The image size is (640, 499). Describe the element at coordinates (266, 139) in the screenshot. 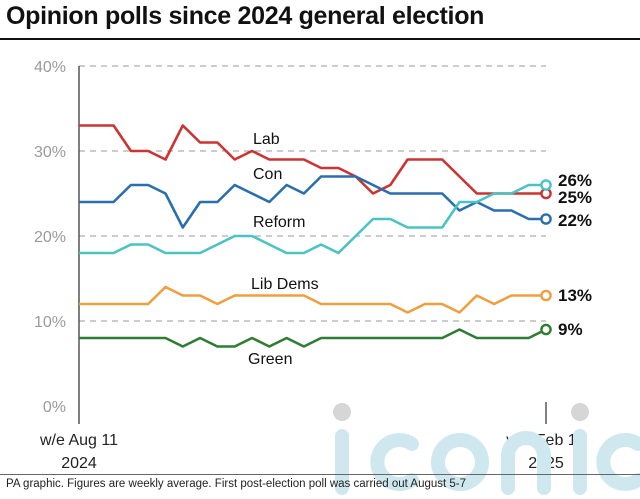

I see `series-label-lab: Lab` at that location.